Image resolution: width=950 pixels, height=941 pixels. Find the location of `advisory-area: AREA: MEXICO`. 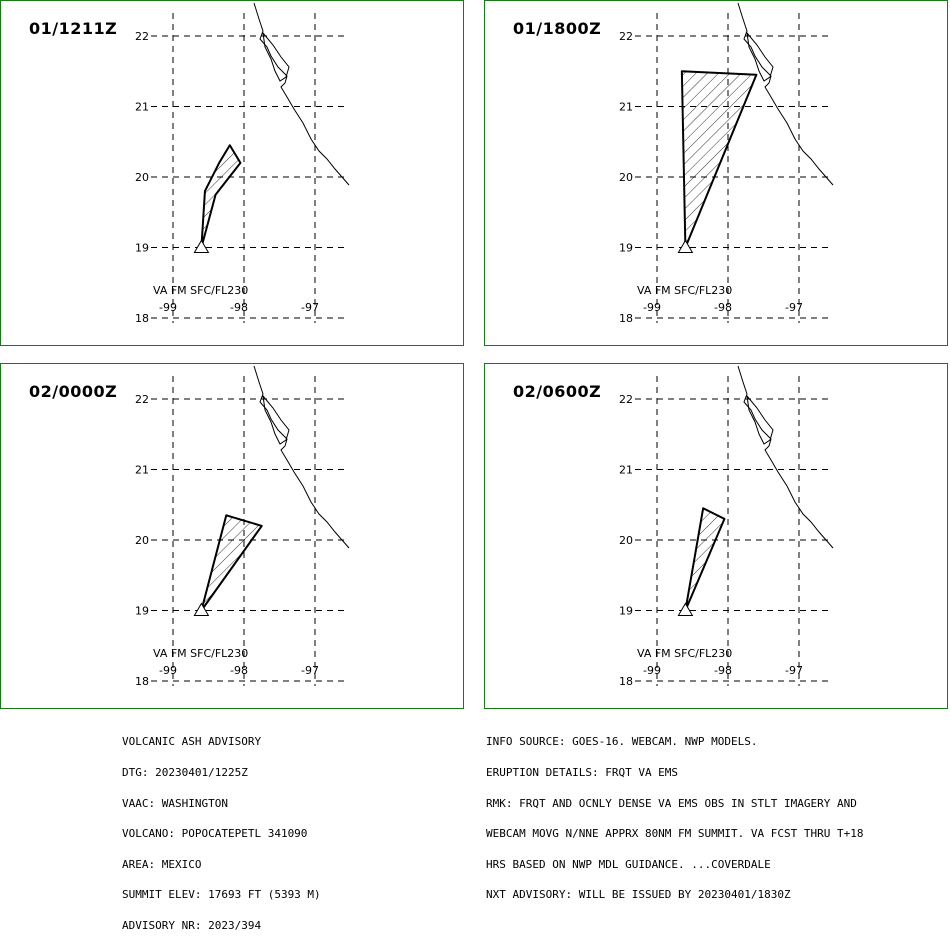

advisory-area: AREA: MEXICO is located at coordinates (162, 864).